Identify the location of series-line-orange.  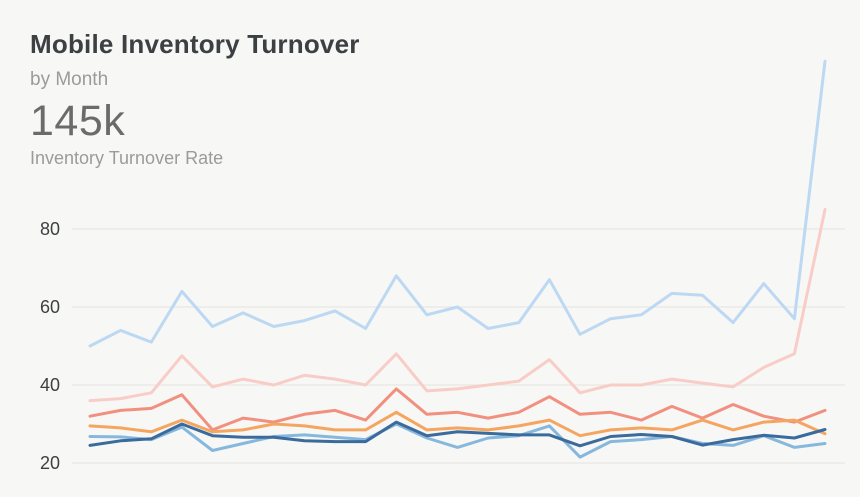
(457, 424).